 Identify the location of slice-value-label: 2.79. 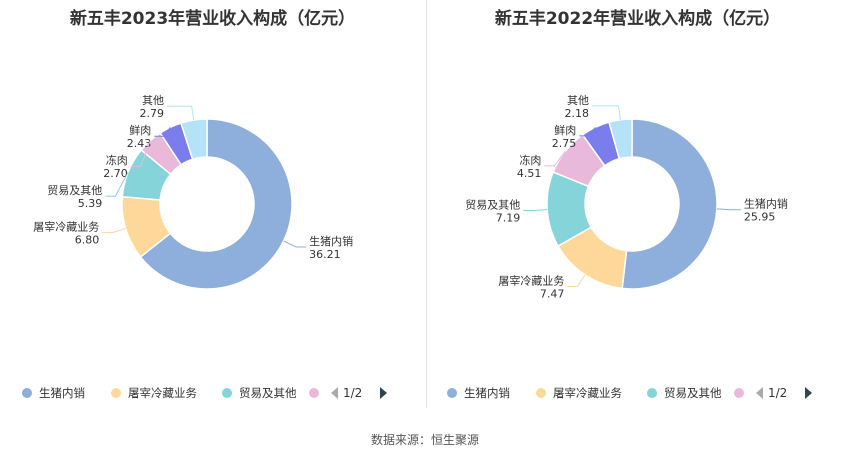
(152, 113).